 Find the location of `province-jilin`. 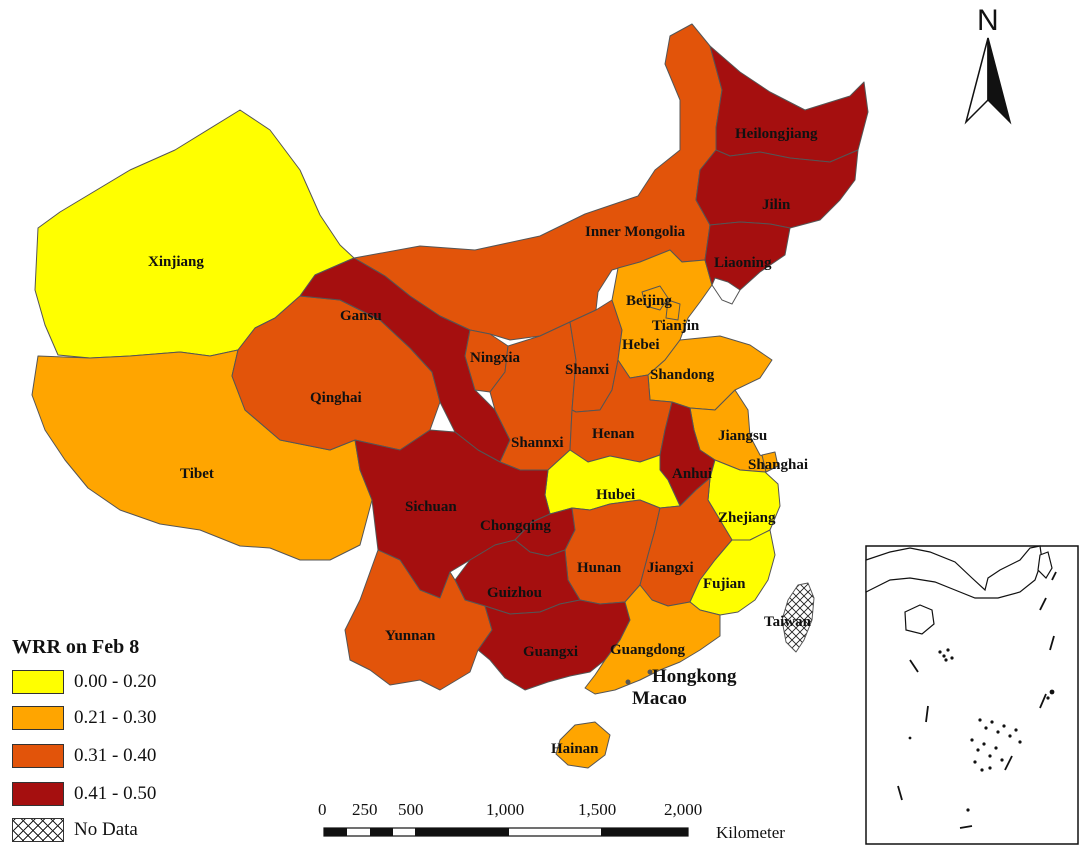

province-jilin is located at coordinates (777, 189).